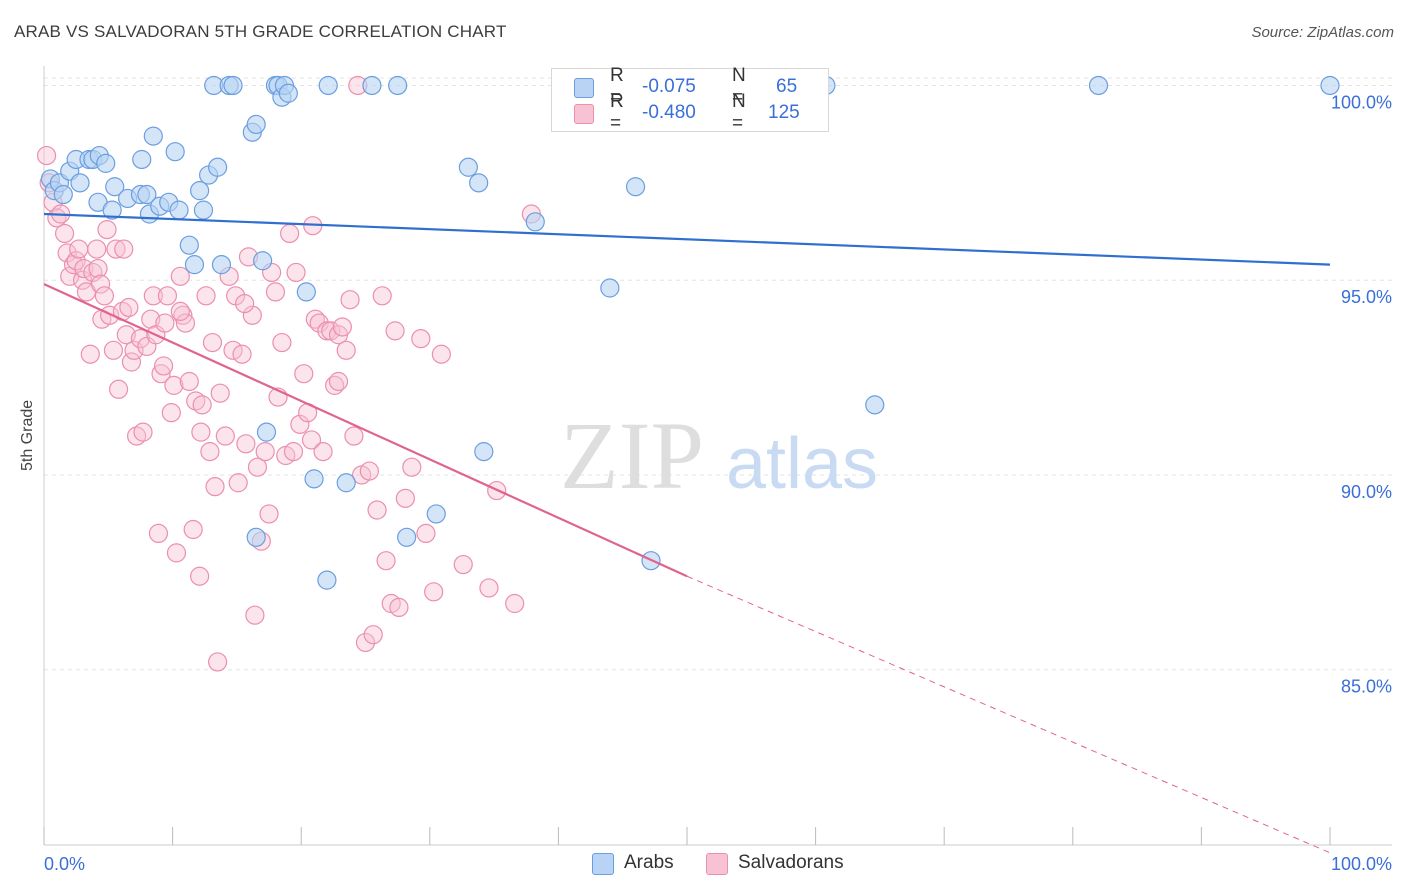 Image resolution: width=1406 pixels, height=892 pixels. Describe the element at coordinates (584, 114) in the screenshot. I see `salvadorans-swatch` at that location.